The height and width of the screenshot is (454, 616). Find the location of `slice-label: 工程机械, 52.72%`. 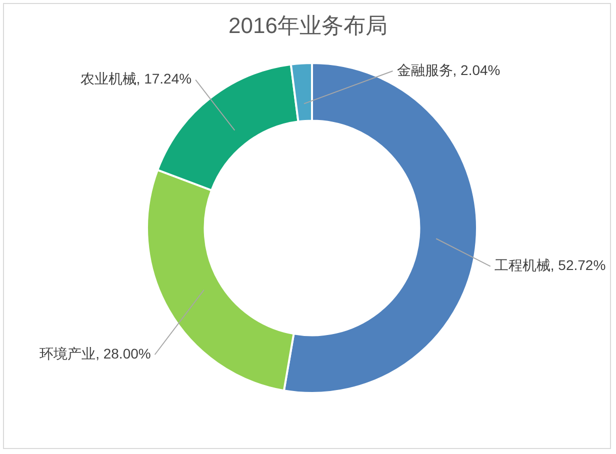

slice-label: 工程机械, 52.72% is located at coordinates (550, 265).